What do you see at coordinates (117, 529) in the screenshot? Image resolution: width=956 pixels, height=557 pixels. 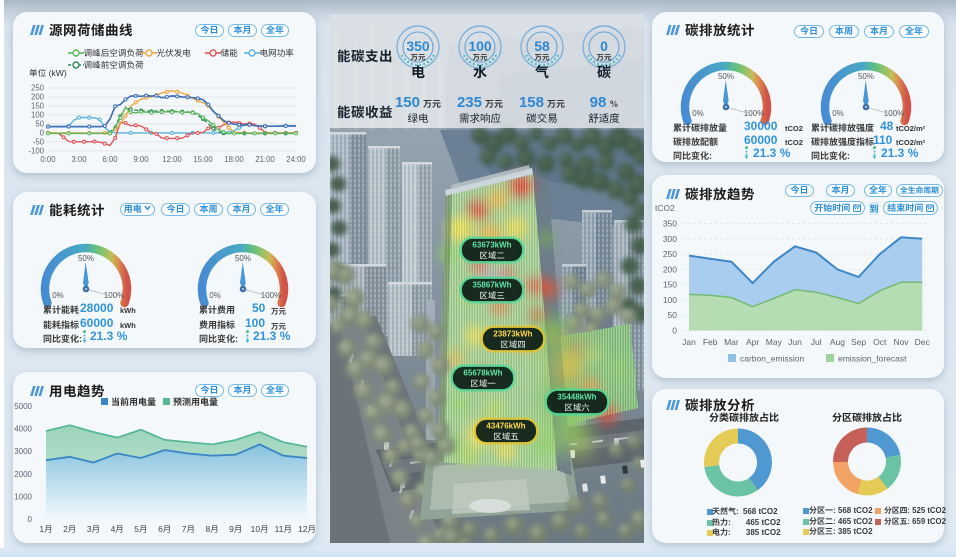 I see `svg-text: 4月` at bounding box center [117, 529].